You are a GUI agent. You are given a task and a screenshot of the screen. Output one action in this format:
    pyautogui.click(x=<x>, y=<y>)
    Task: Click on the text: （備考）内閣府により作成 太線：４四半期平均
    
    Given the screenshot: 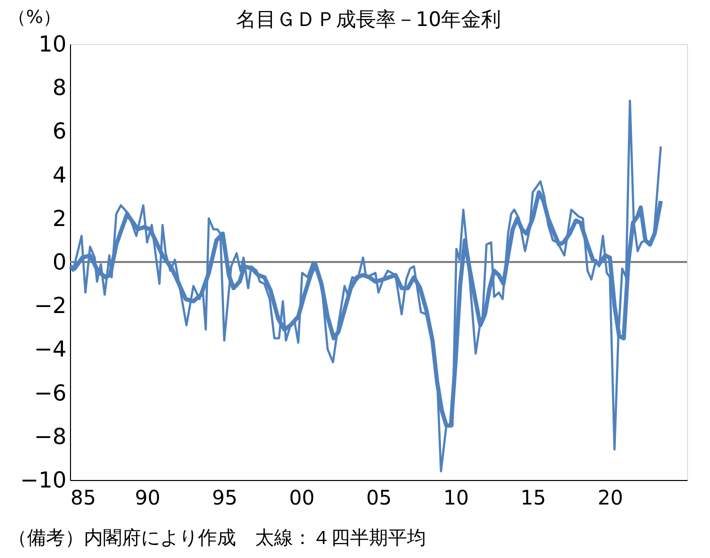 What is the action you would take?
    pyautogui.click(x=217, y=538)
    